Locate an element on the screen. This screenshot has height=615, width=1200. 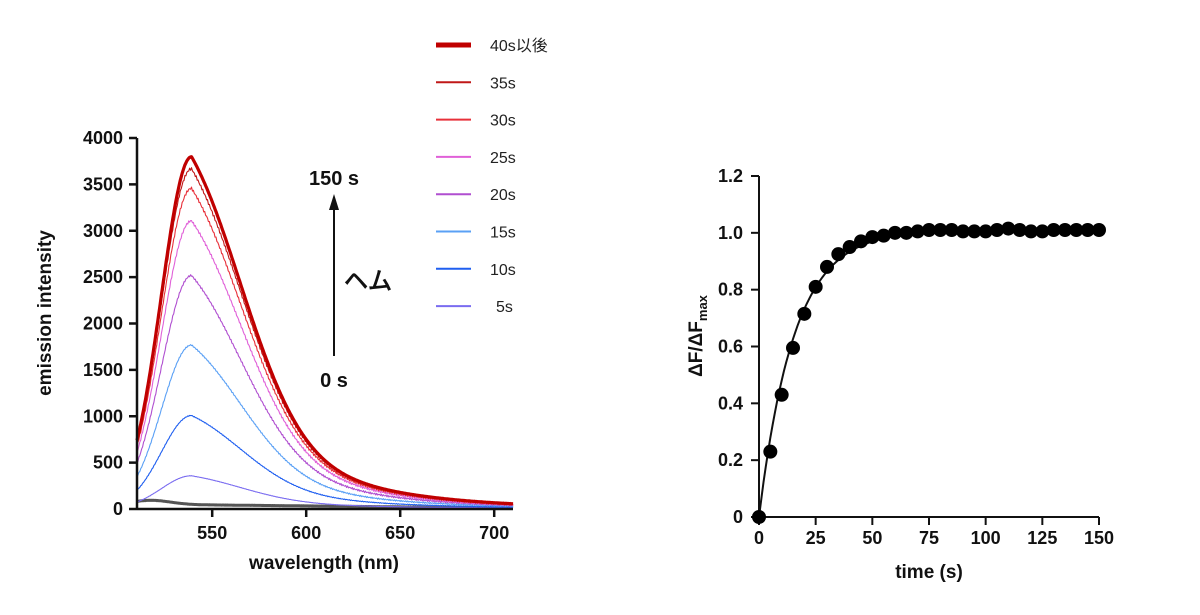
arrow-bottom-label: 0 s is located at coordinates (334, 381).